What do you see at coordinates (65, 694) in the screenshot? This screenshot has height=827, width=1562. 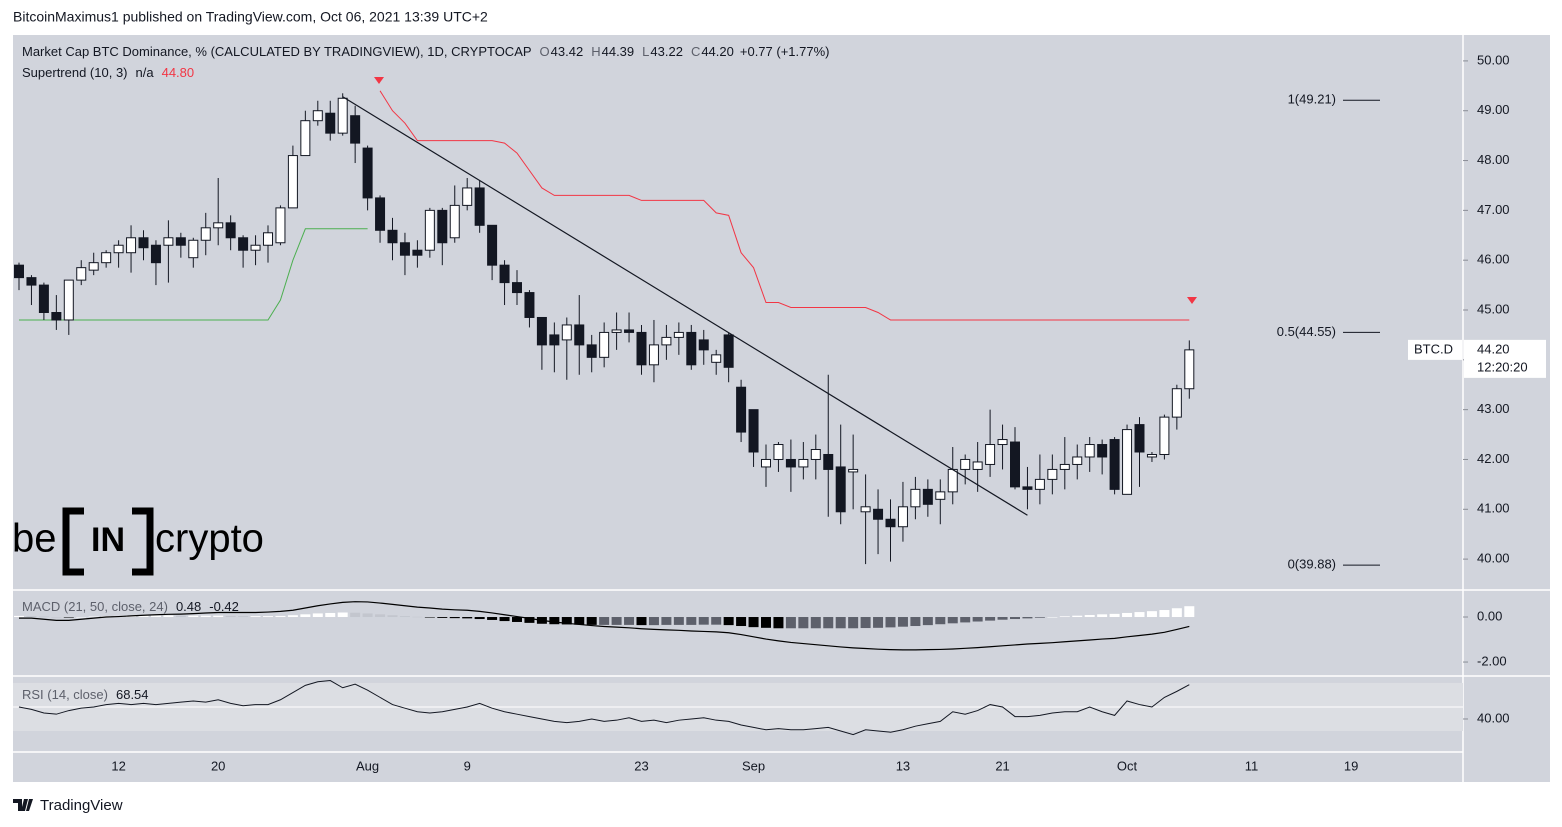 I see `rsi-title: RSI (14, close)` at bounding box center [65, 694].